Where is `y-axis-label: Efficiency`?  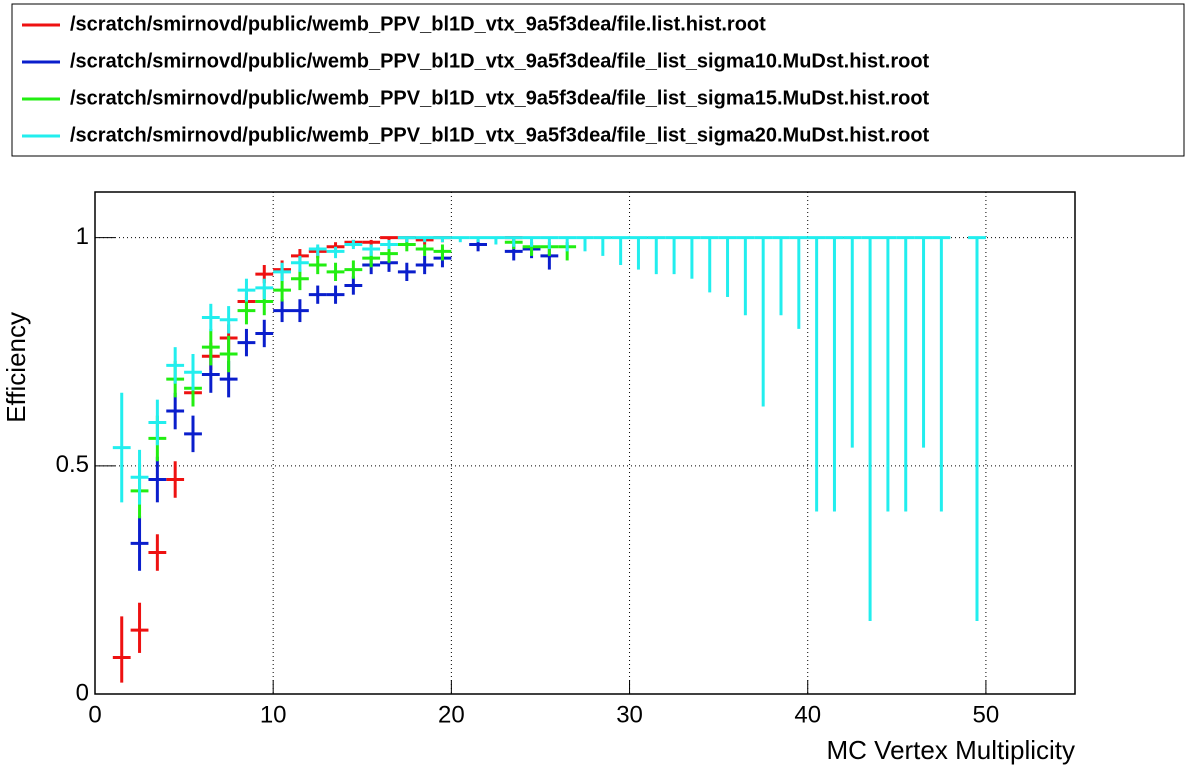 y-axis-label: Efficiency is located at coordinates (16, 367).